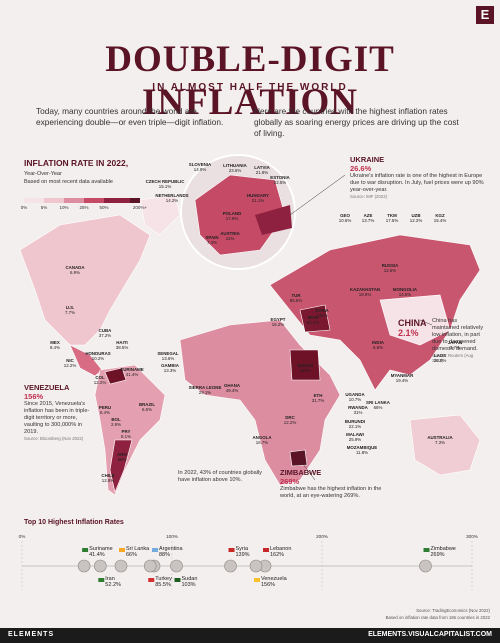  Describe the element at coordinates (34, 396) in the screenshot. I see `callout-value: 156%` at that location.